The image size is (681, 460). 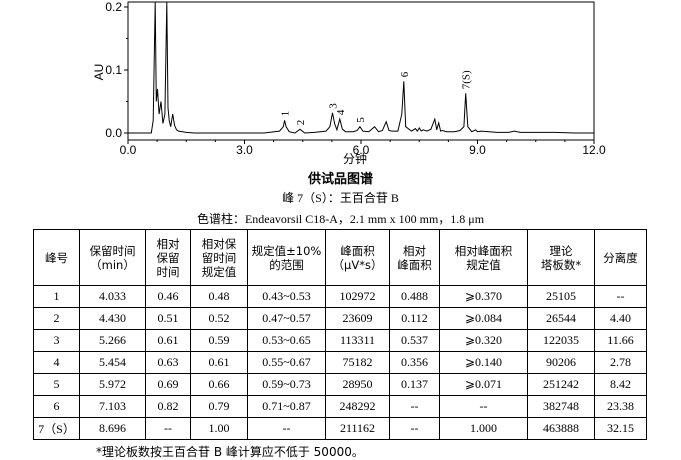 I want to click on table-cell: 248292, so click(x=357, y=406).